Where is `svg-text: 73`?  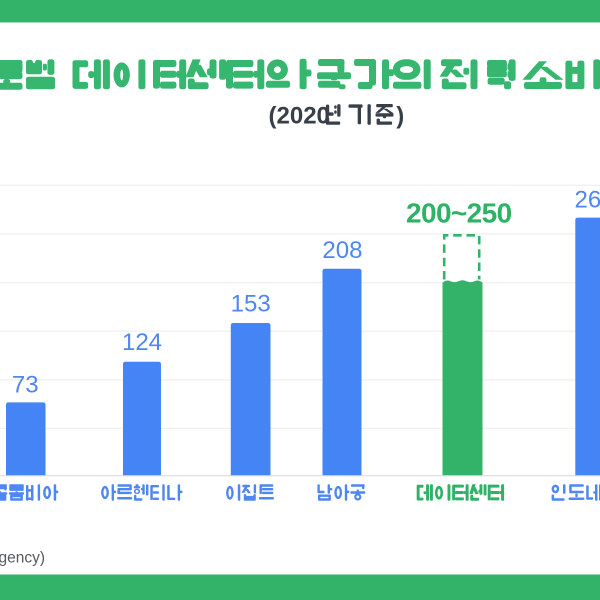 svg-text: 73 is located at coordinates (25, 384).